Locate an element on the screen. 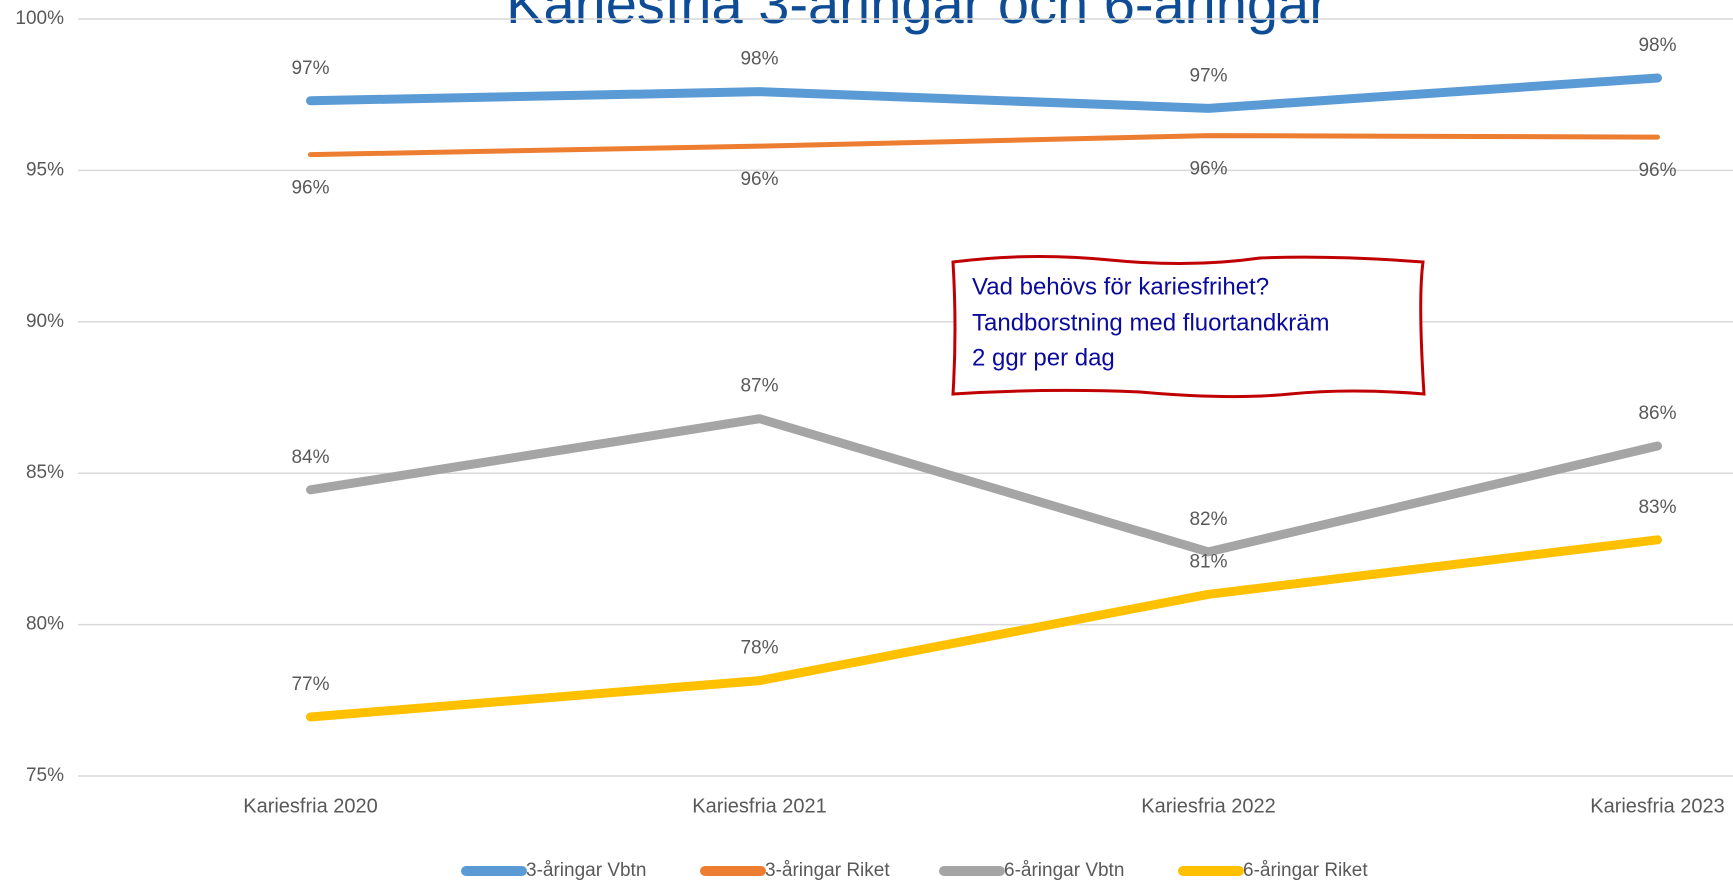 This screenshot has width=1733, height=883. data-label: 83% is located at coordinates (1657, 507).